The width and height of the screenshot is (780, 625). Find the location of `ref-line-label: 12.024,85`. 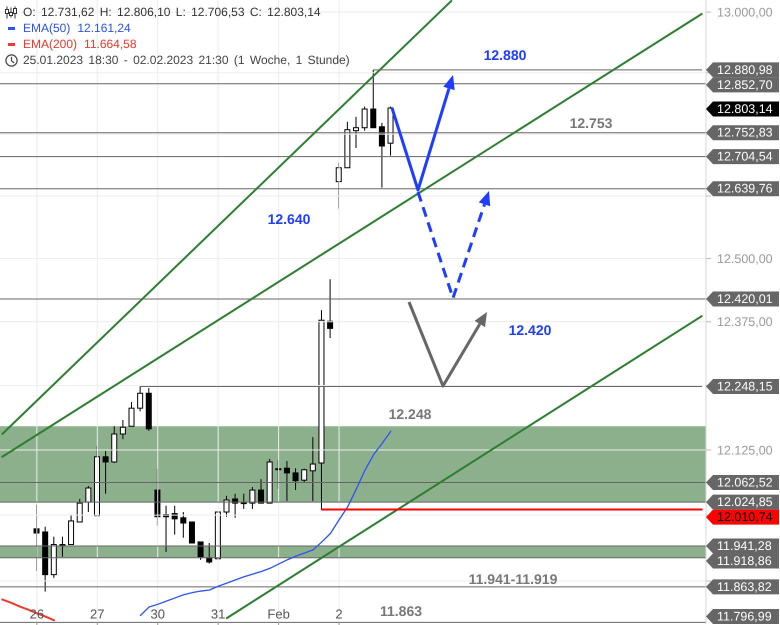

ref-line-label: 12.024,85 is located at coordinates (745, 502).